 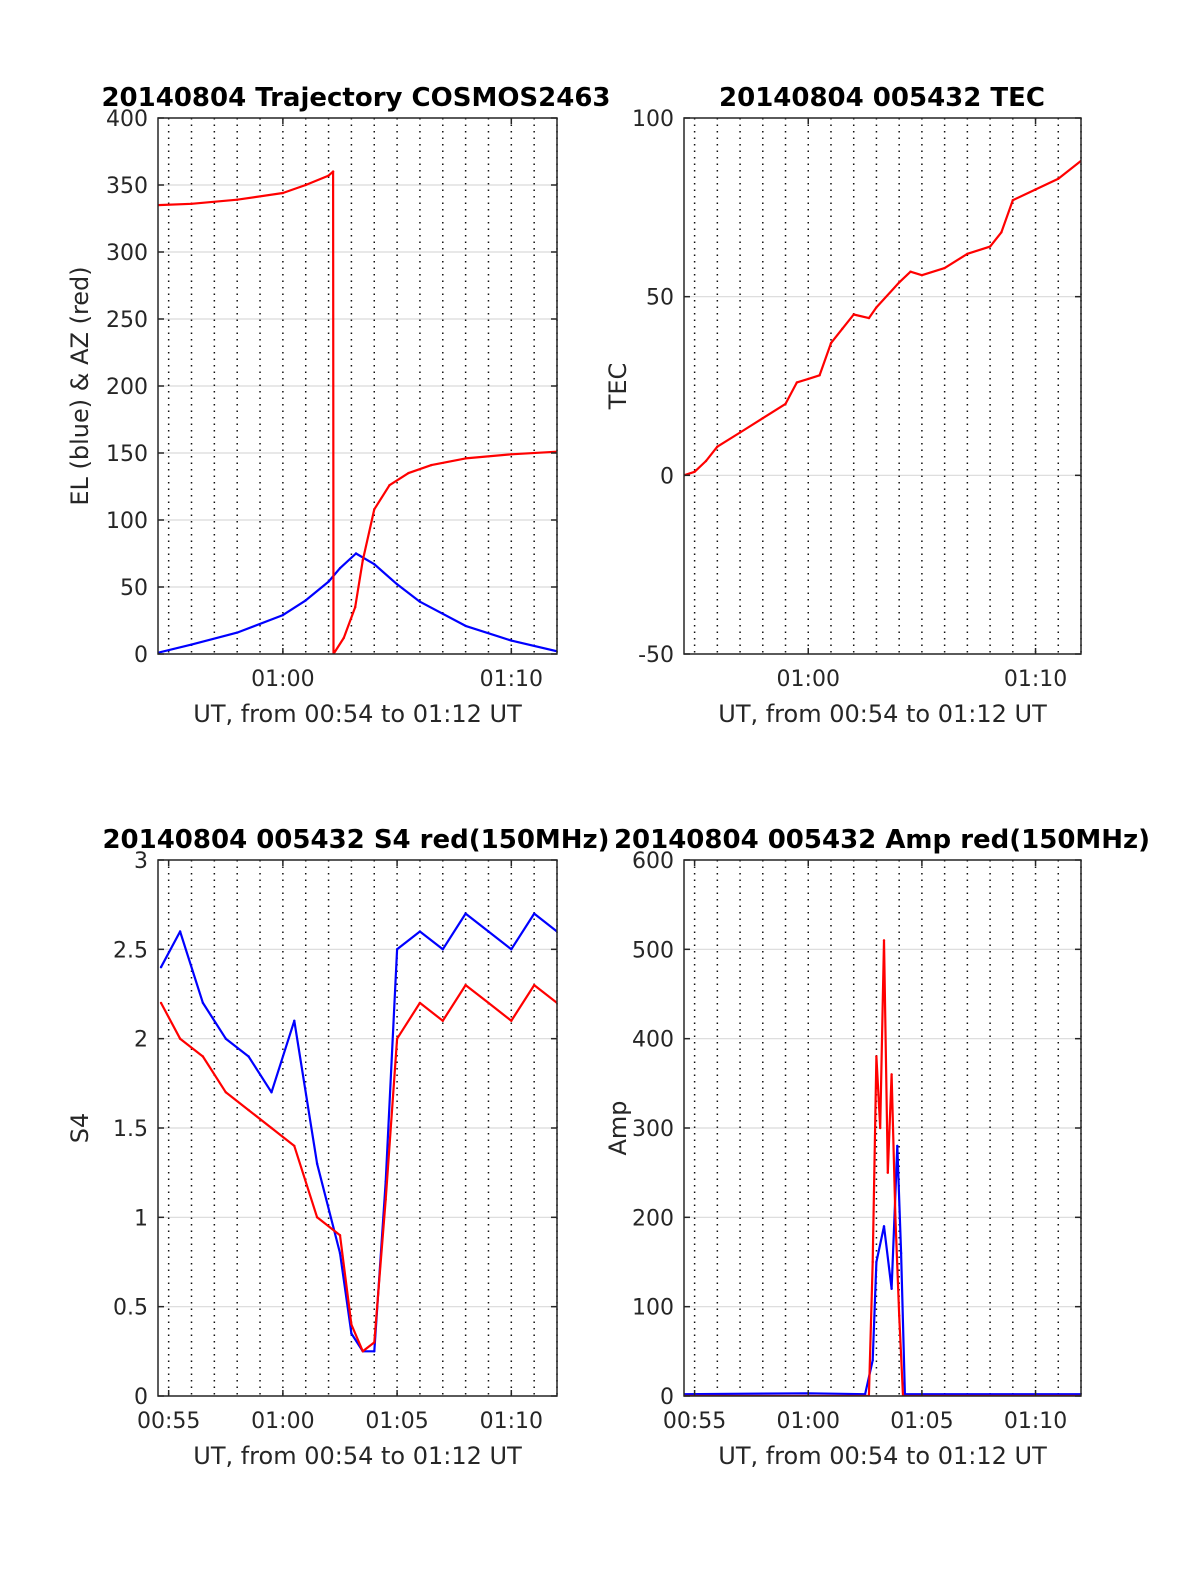 I want to click on y-axis-label: S4, so click(x=80, y=1128).